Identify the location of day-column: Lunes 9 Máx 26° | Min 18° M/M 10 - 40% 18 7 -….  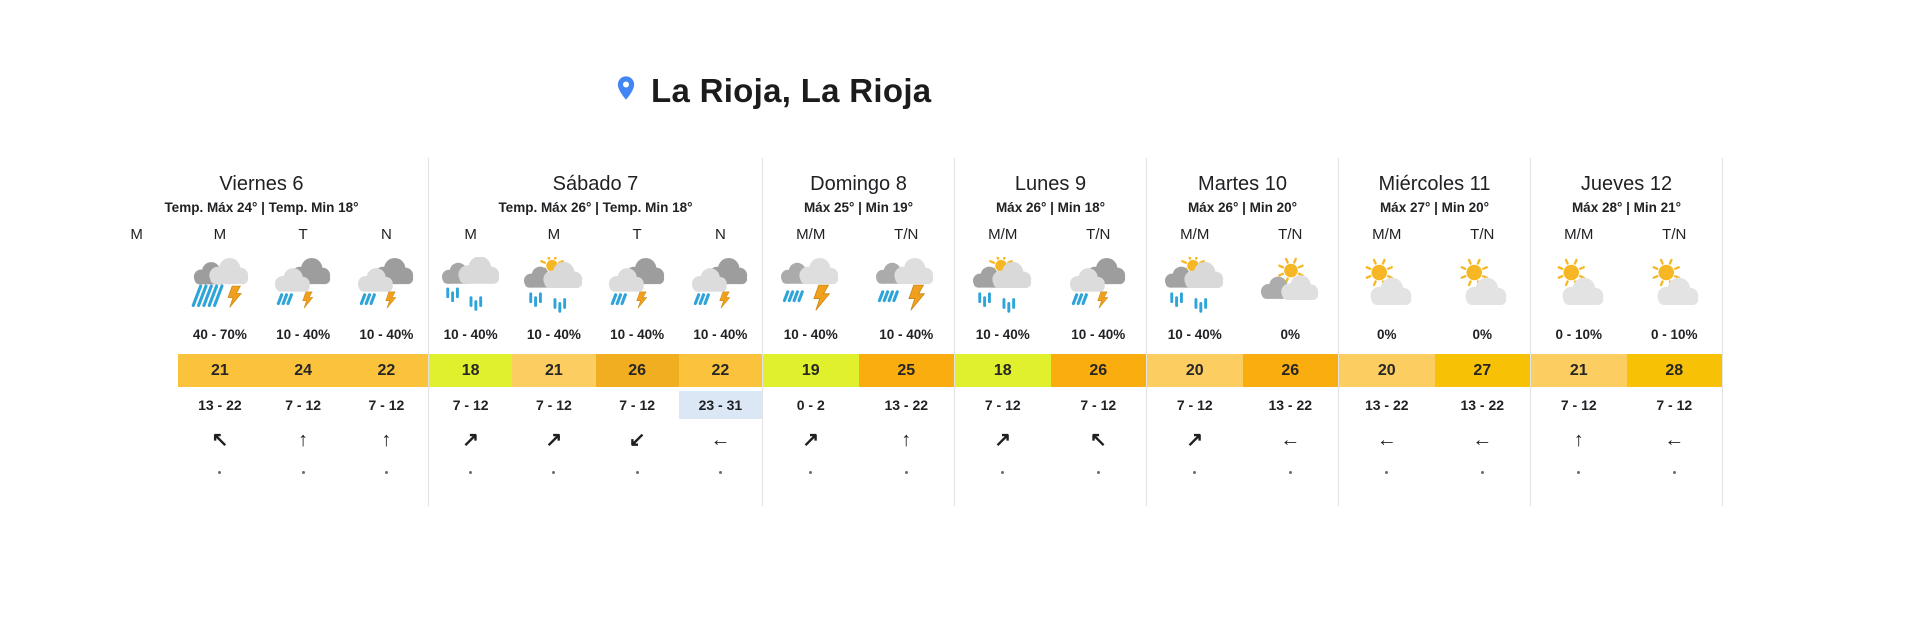
(1051, 332).